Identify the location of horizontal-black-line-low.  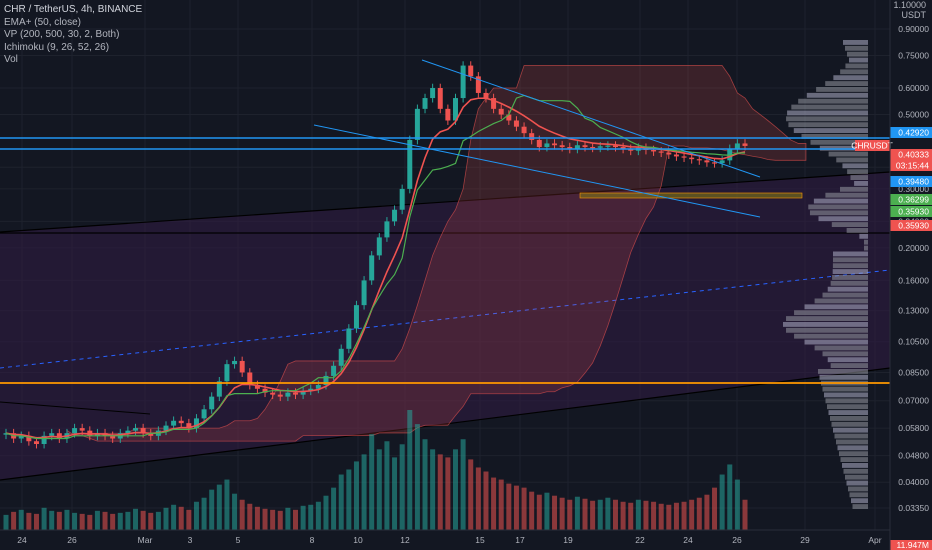
(75, 408).